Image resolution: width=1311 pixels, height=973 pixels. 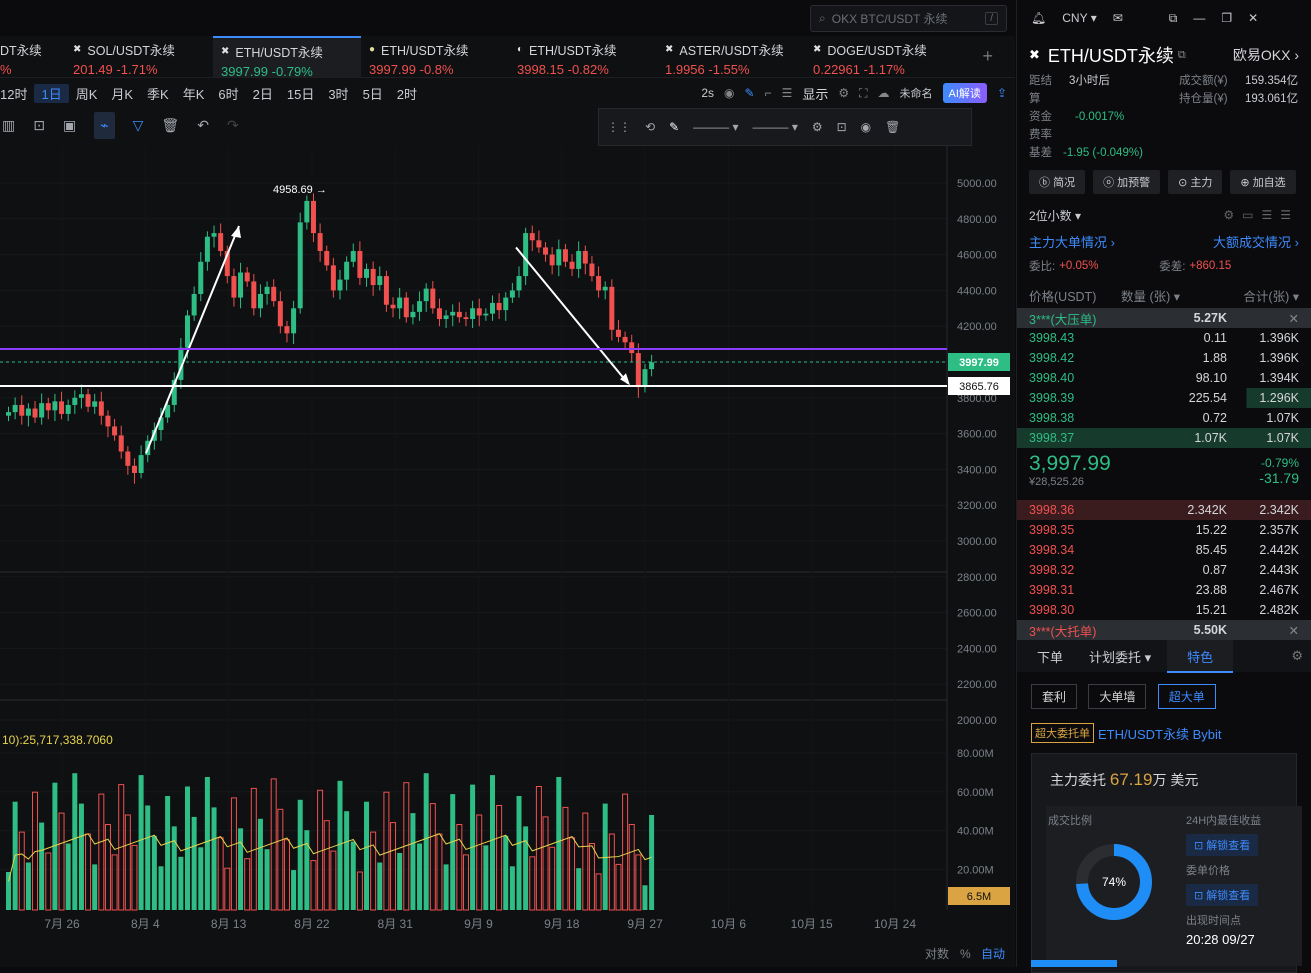 I want to click on big-bid-row: 3***(大托单) 5.50K ✕, so click(x=1164, y=630).